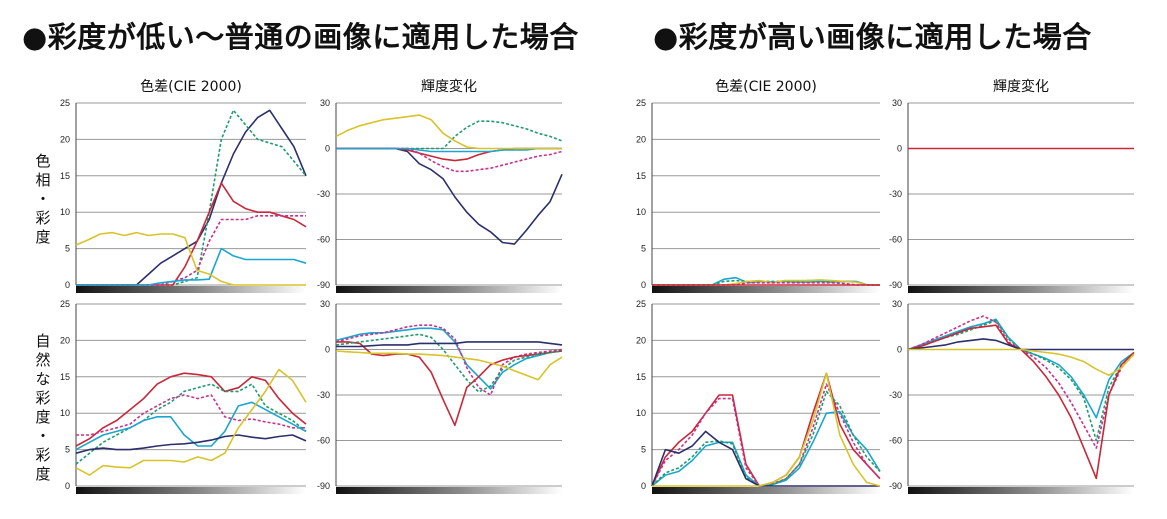 The width and height of the screenshot is (1167, 519). Describe the element at coordinates (766, 87) in the screenshot. I see `col-header-color-diff-right: 色差(CIE 2000)` at that location.